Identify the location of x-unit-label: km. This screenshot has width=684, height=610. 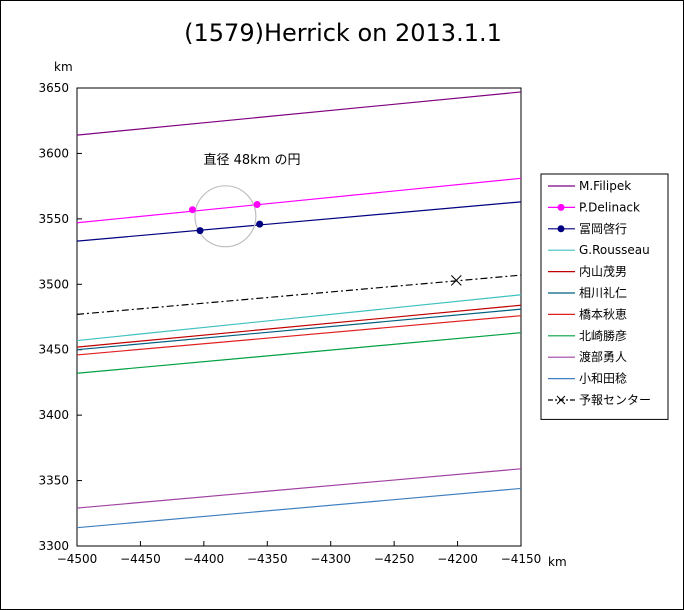
(557, 562).